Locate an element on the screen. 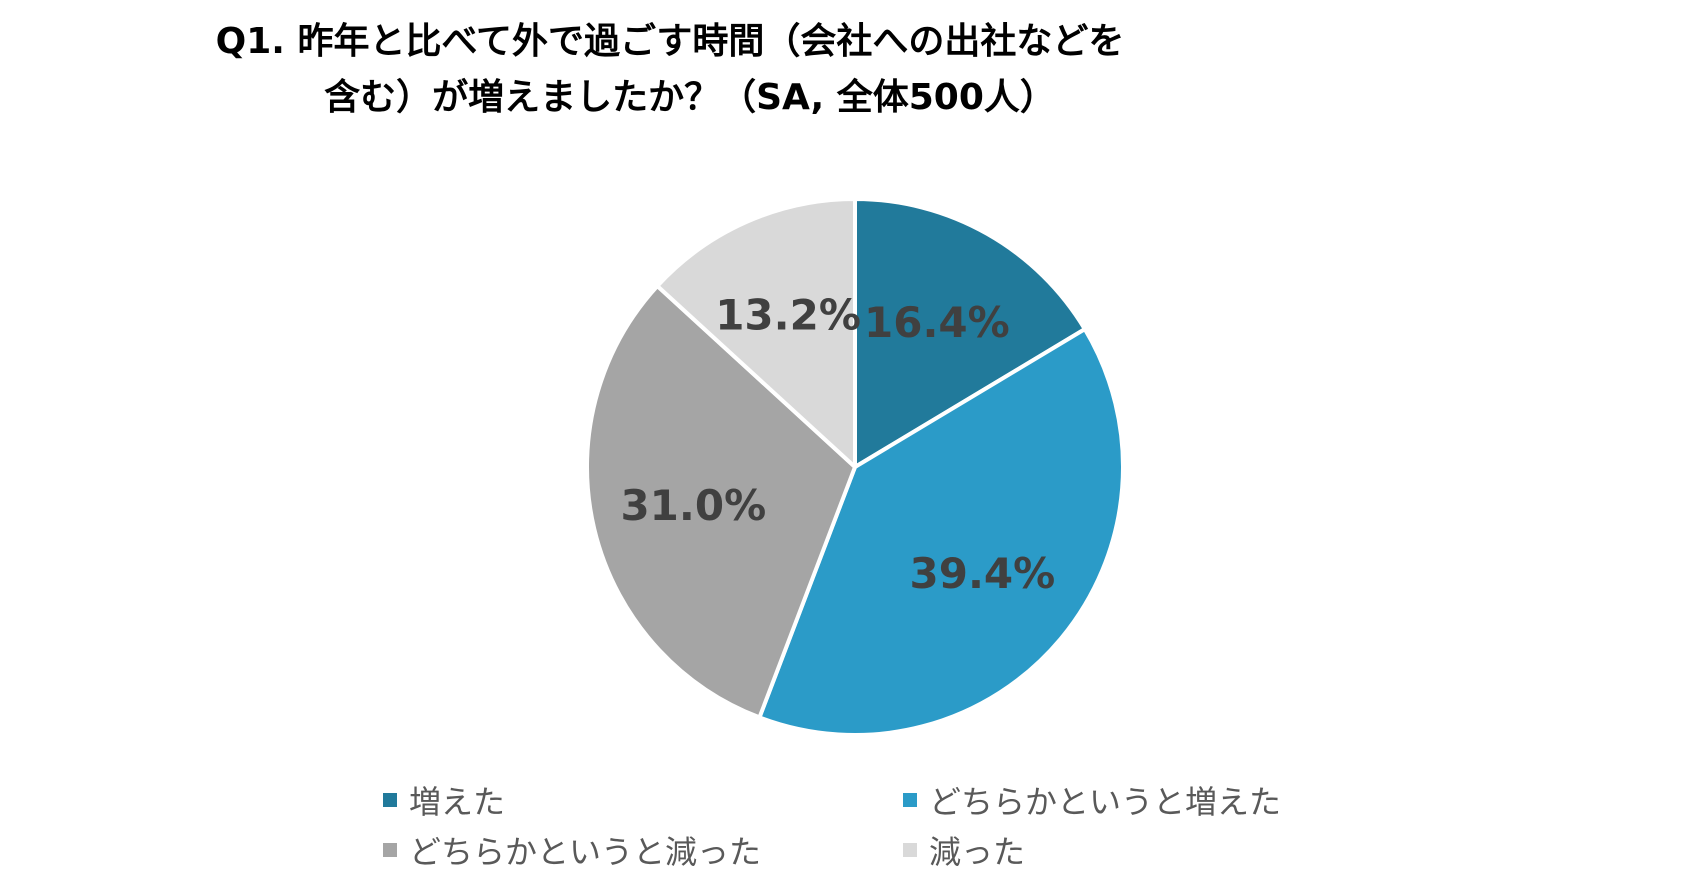  pie-slice-somewhat-decreased is located at coordinates (721, 502).